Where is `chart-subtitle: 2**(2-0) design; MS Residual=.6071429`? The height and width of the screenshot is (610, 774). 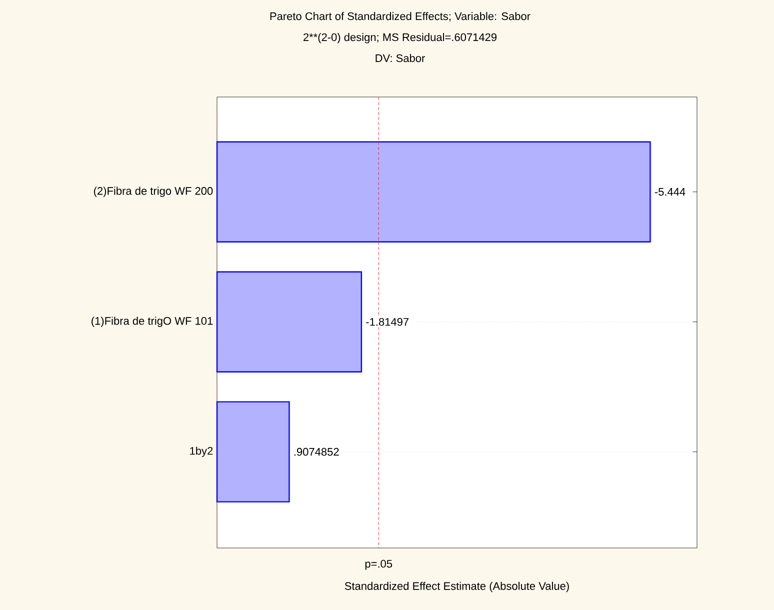
chart-subtitle: 2**(2-0) design; MS Residual=.6071429 is located at coordinates (400, 38).